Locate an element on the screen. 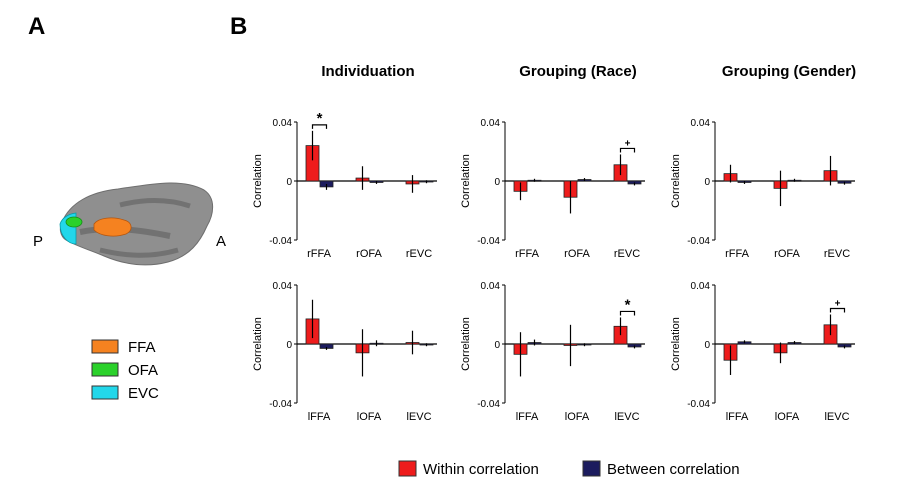 This screenshot has height=481, width=911. chart-individuation-right: 0.04 0 -0.04 Correlation rFFA rOFA rEVC * is located at coordinates (344, 185).